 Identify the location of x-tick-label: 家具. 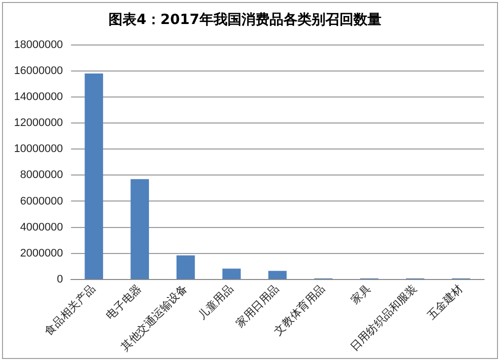
(361, 294).